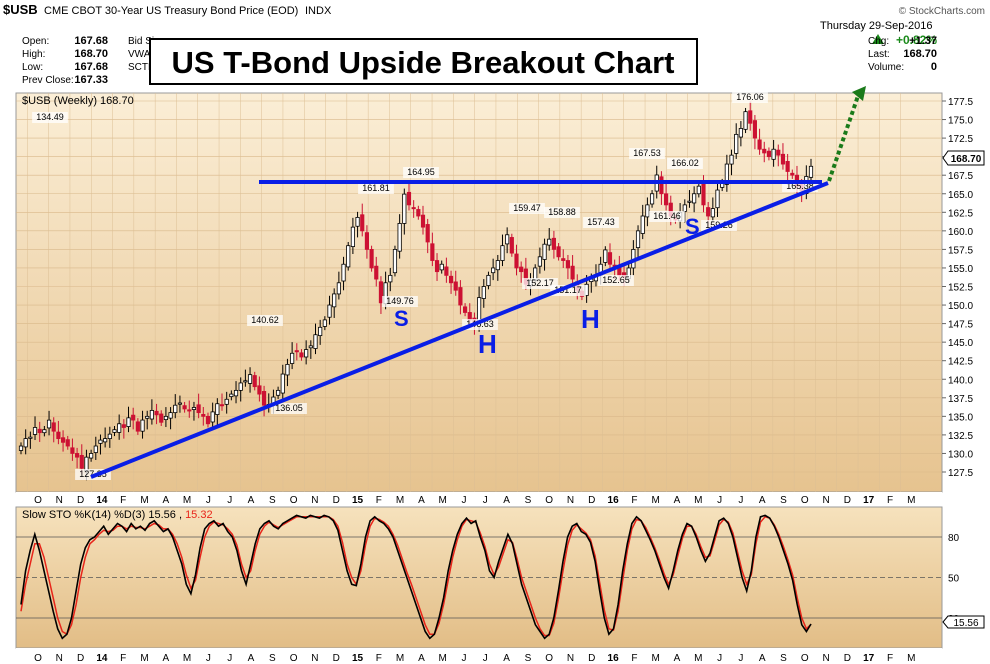 This screenshot has height=664, width=990. Describe the element at coordinates (844, 137) in the screenshot. I see `breakout-arrow-shaft` at that location.